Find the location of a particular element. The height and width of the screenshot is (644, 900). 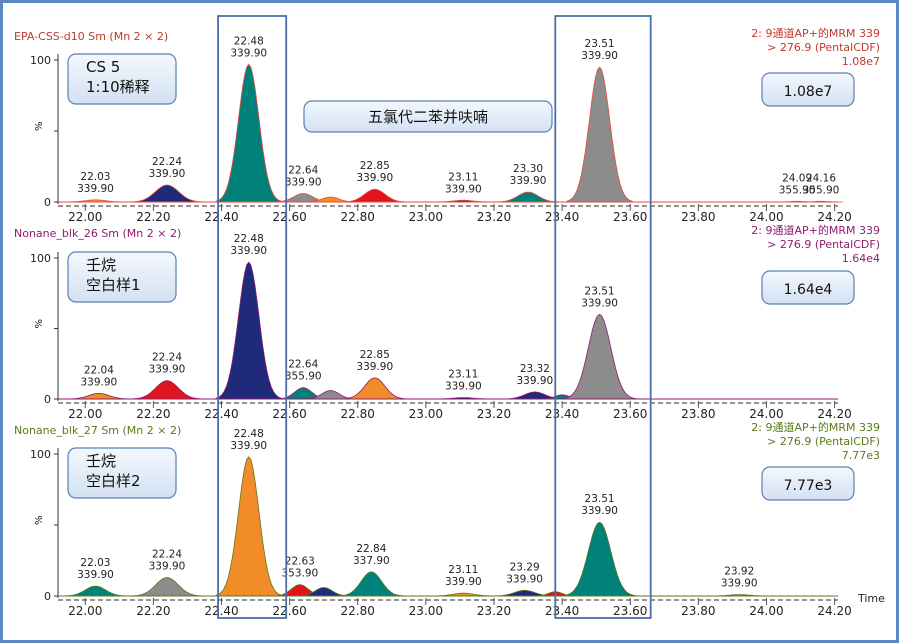

peak-rt-label: 22.64 is located at coordinates (303, 170).